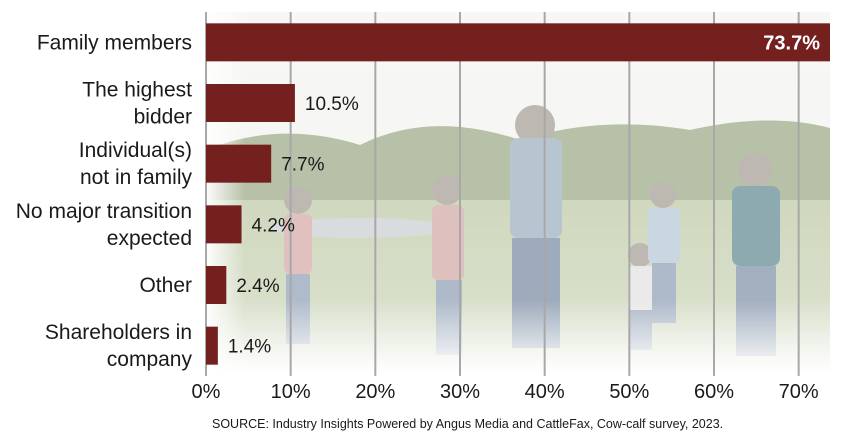 The image size is (846, 448). What do you see at coordinates (273, 225) in the screenshot?
I see `value-label-3: 4.2%` at bounding box center [273, 225].